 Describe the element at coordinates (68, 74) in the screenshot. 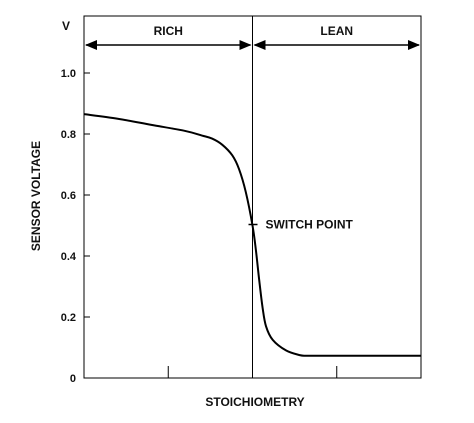

I see `y-tick-label: 1.0` at that location.